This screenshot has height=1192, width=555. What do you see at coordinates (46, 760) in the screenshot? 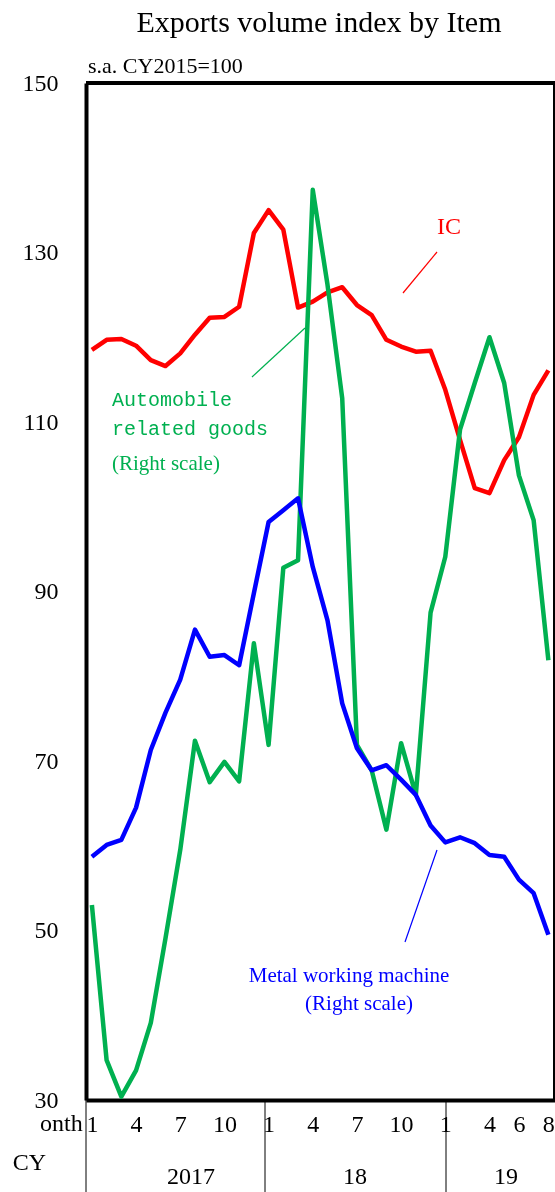
I see `y-tick-label: 70` at bounding box center [46, 760].